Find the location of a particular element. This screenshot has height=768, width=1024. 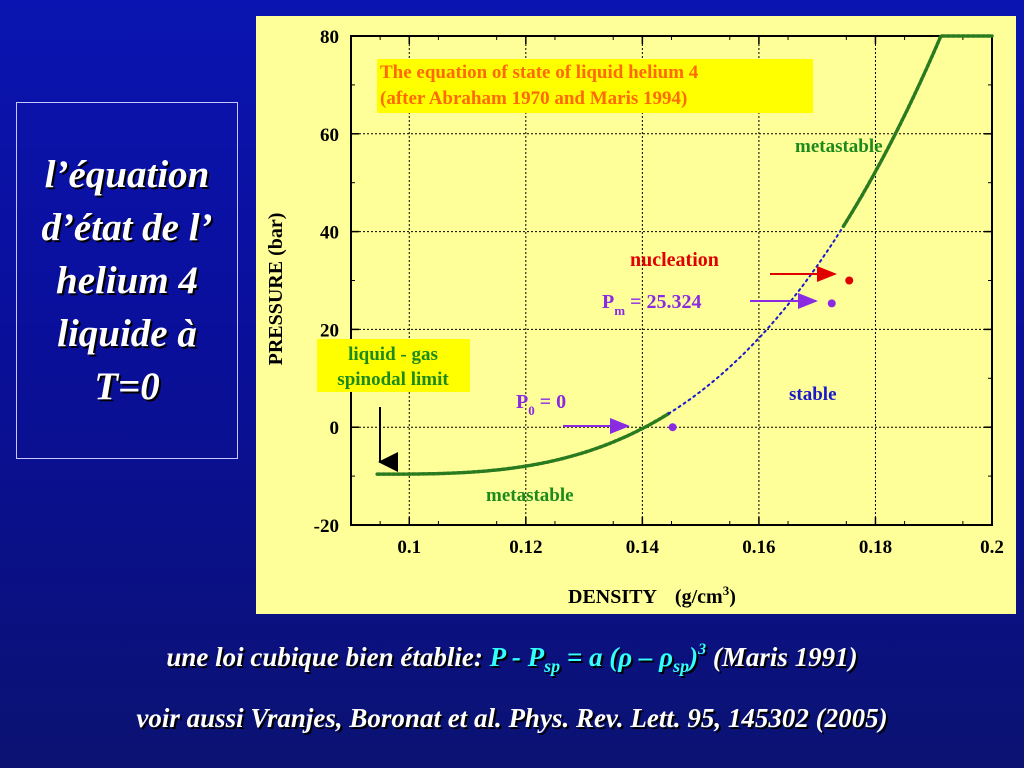

y-axis-label: PRESSURE (bar) is located at coordinates (276, 289).